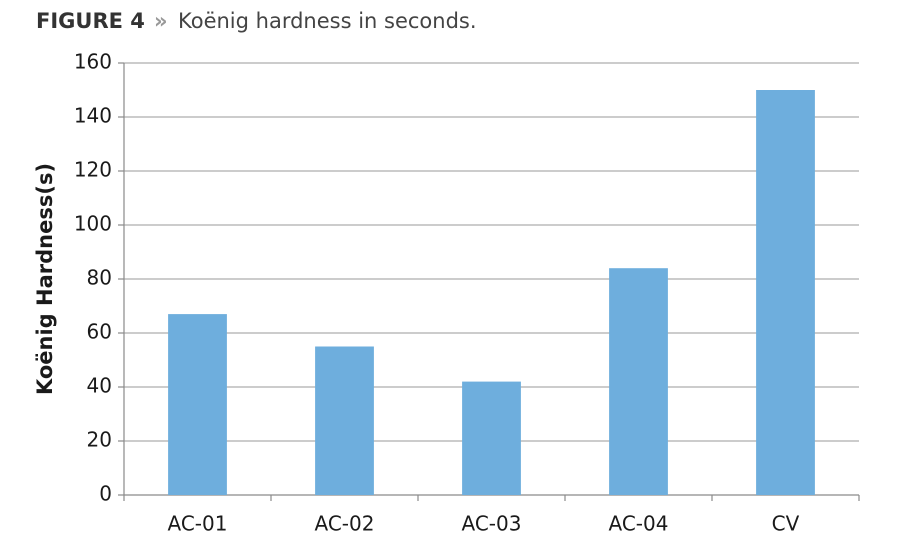 The image size is (900, 550). Describe the element at coordinates (93, 62) in the screenshot. I see `y-tick-label: 160` at that location.